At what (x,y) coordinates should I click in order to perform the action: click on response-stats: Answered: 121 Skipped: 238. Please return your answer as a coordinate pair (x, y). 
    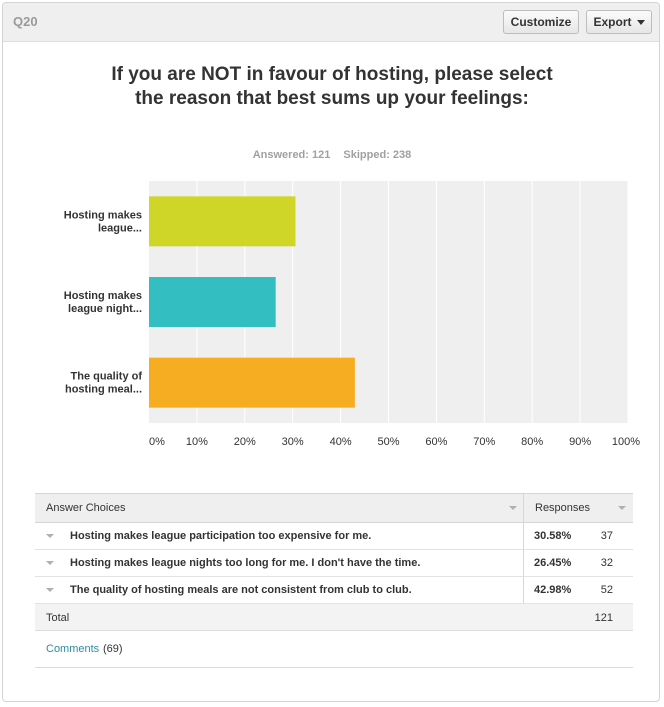
    Looking at the image, I should click on (332, 155).